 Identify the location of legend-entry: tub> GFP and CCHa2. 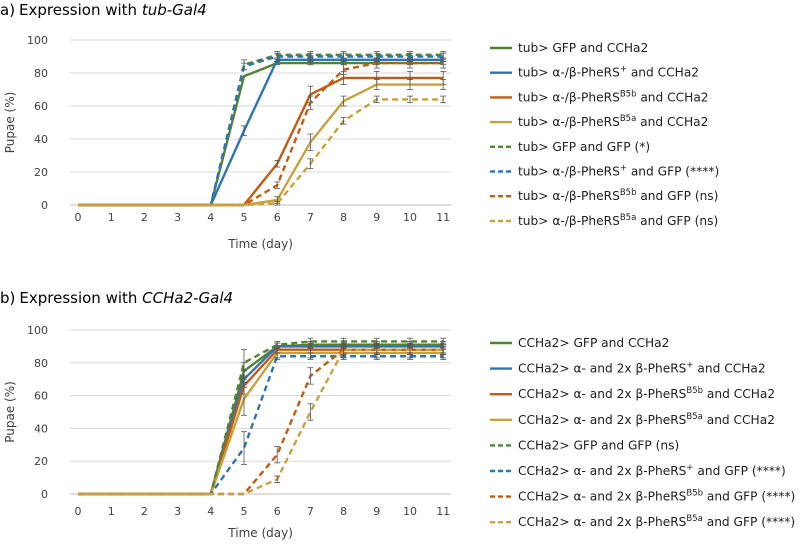
(569, 48).